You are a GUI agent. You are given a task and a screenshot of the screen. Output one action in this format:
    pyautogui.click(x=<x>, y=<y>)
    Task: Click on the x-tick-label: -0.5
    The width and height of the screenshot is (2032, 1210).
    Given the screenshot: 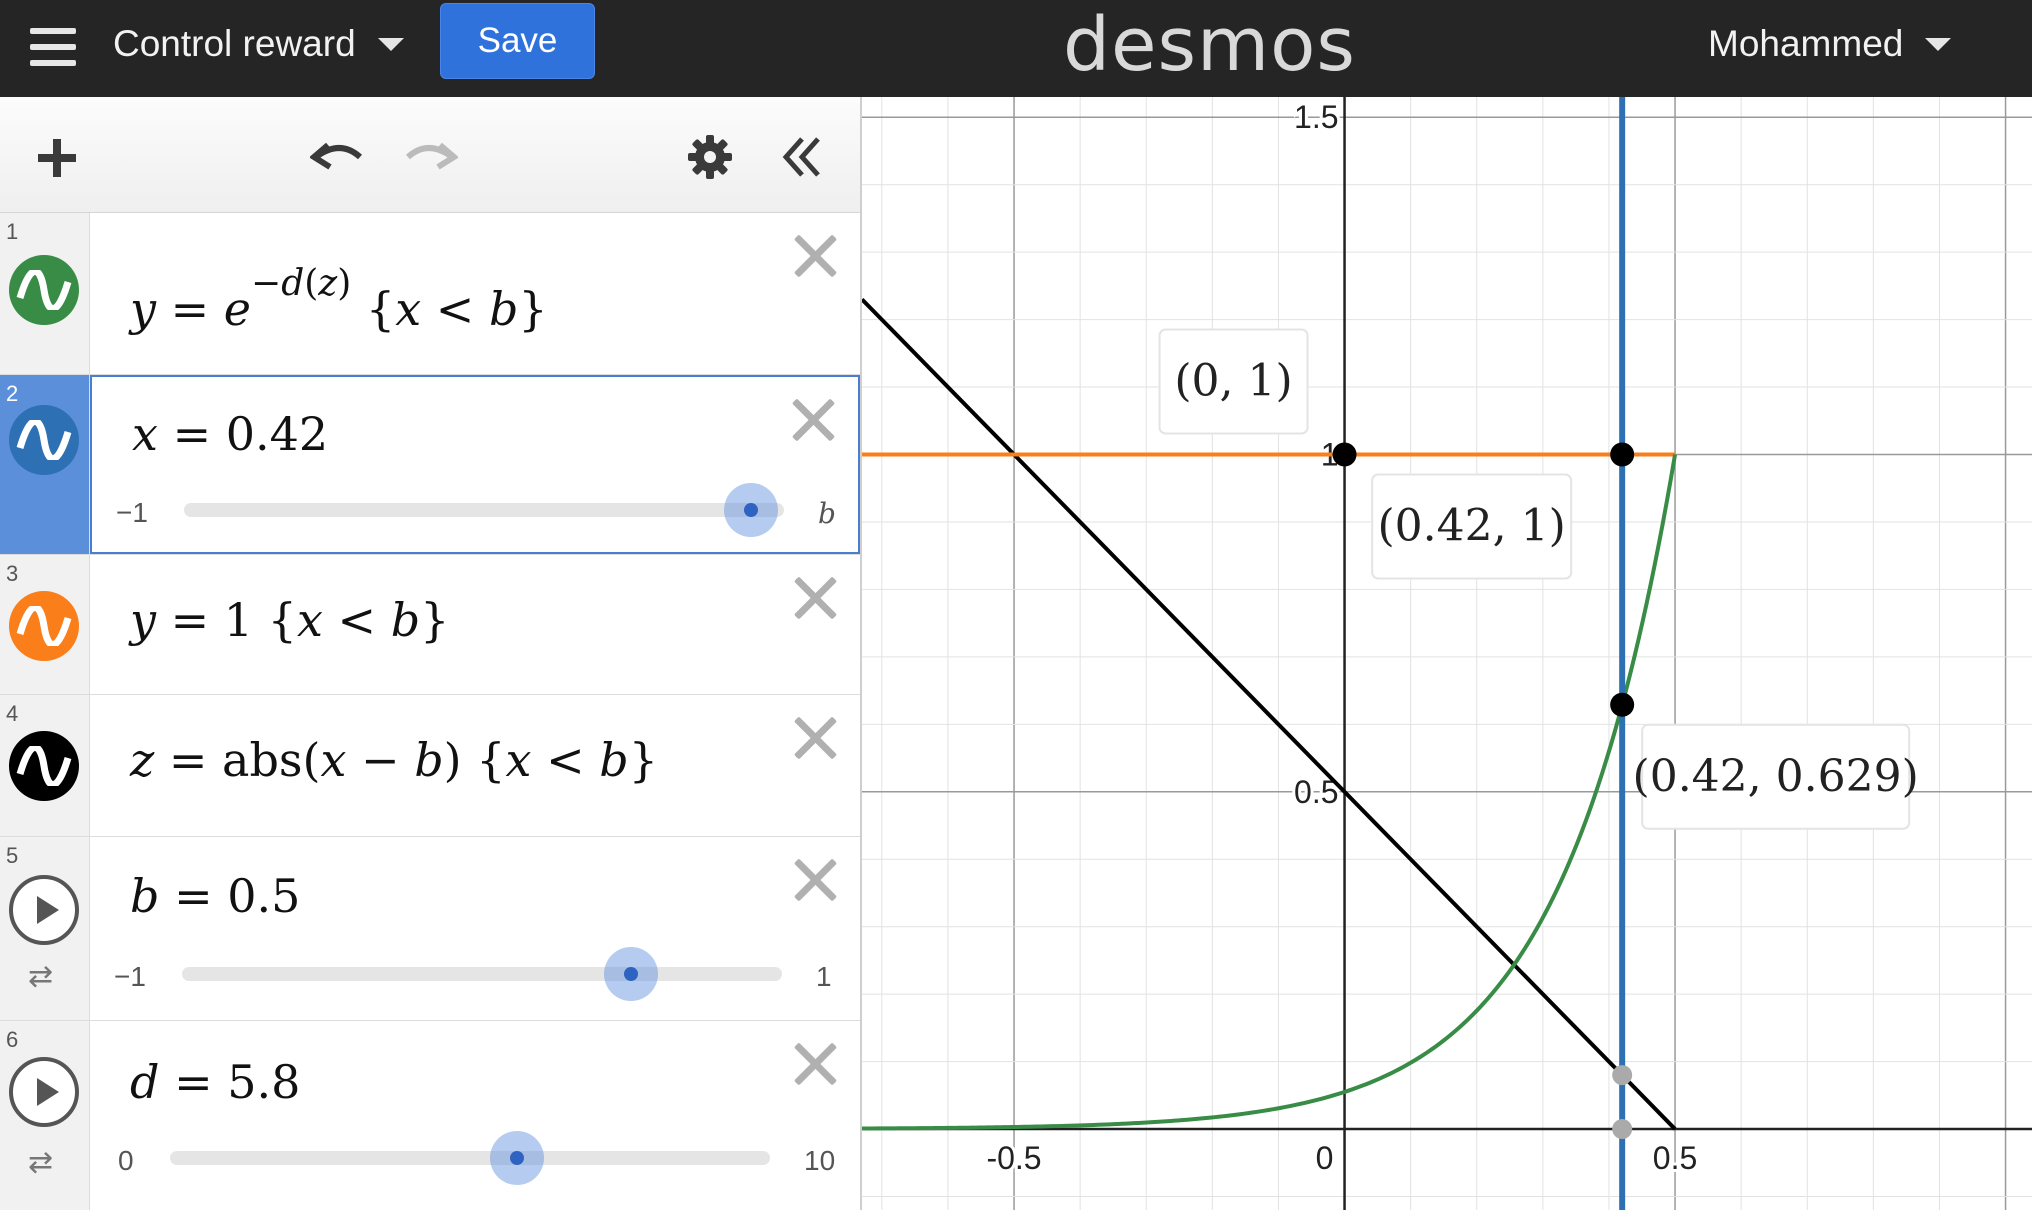 What is the action you would take?
    pyautogui.click(x=1013, y=1158)
    